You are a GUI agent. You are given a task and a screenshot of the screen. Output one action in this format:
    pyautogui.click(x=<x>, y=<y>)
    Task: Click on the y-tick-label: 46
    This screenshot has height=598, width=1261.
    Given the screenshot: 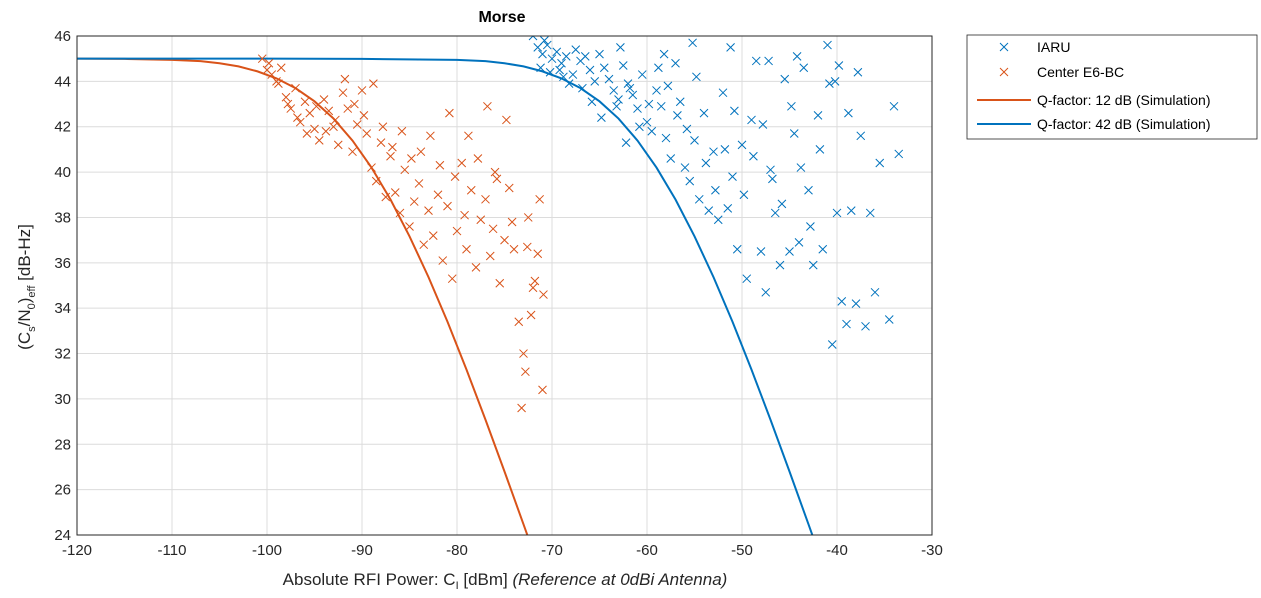 What is the action you would take?
    pyautogui.click(x=62, y=36)
    